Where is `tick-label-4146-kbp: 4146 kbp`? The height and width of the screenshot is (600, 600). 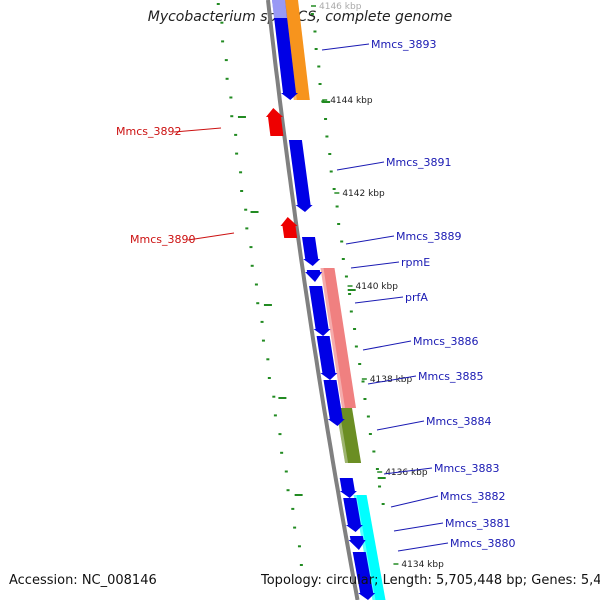
tick-label-4146-kbp: 4146 kbp is located at coordinates (340, 7).